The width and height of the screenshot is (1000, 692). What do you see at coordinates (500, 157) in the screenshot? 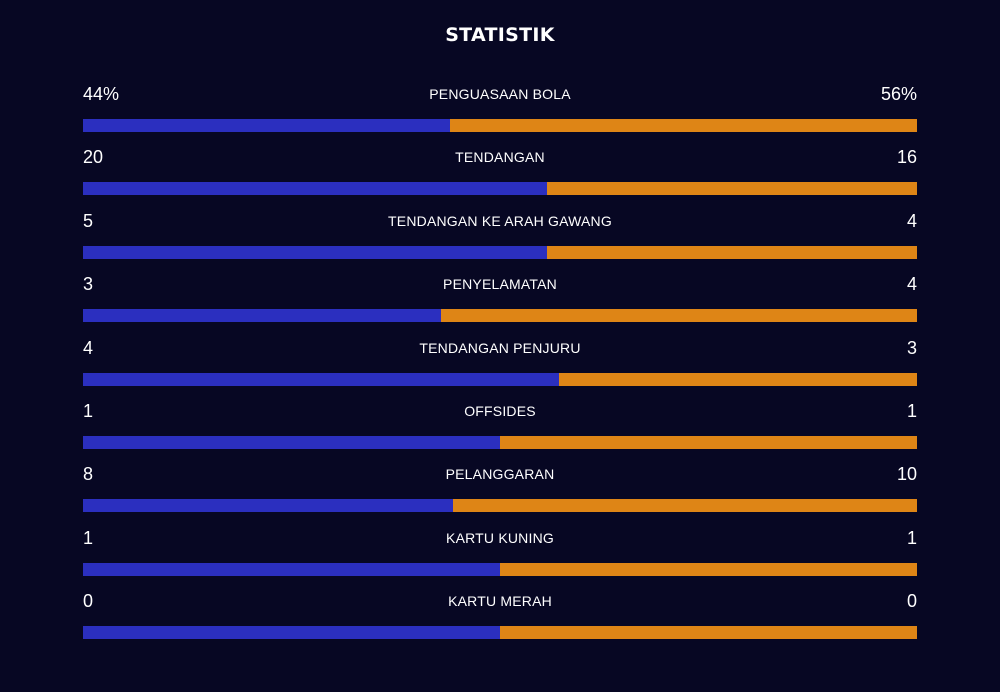
I see `stat-label: TENDANGAN` at bounding box center [500, 157].